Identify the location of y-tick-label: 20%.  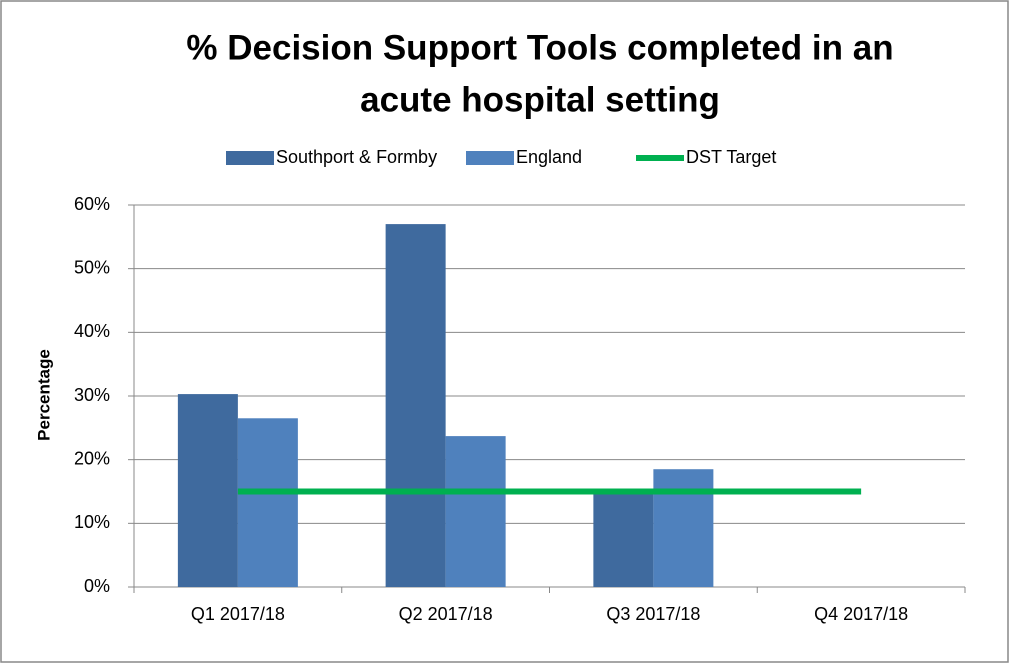
(92, 458).